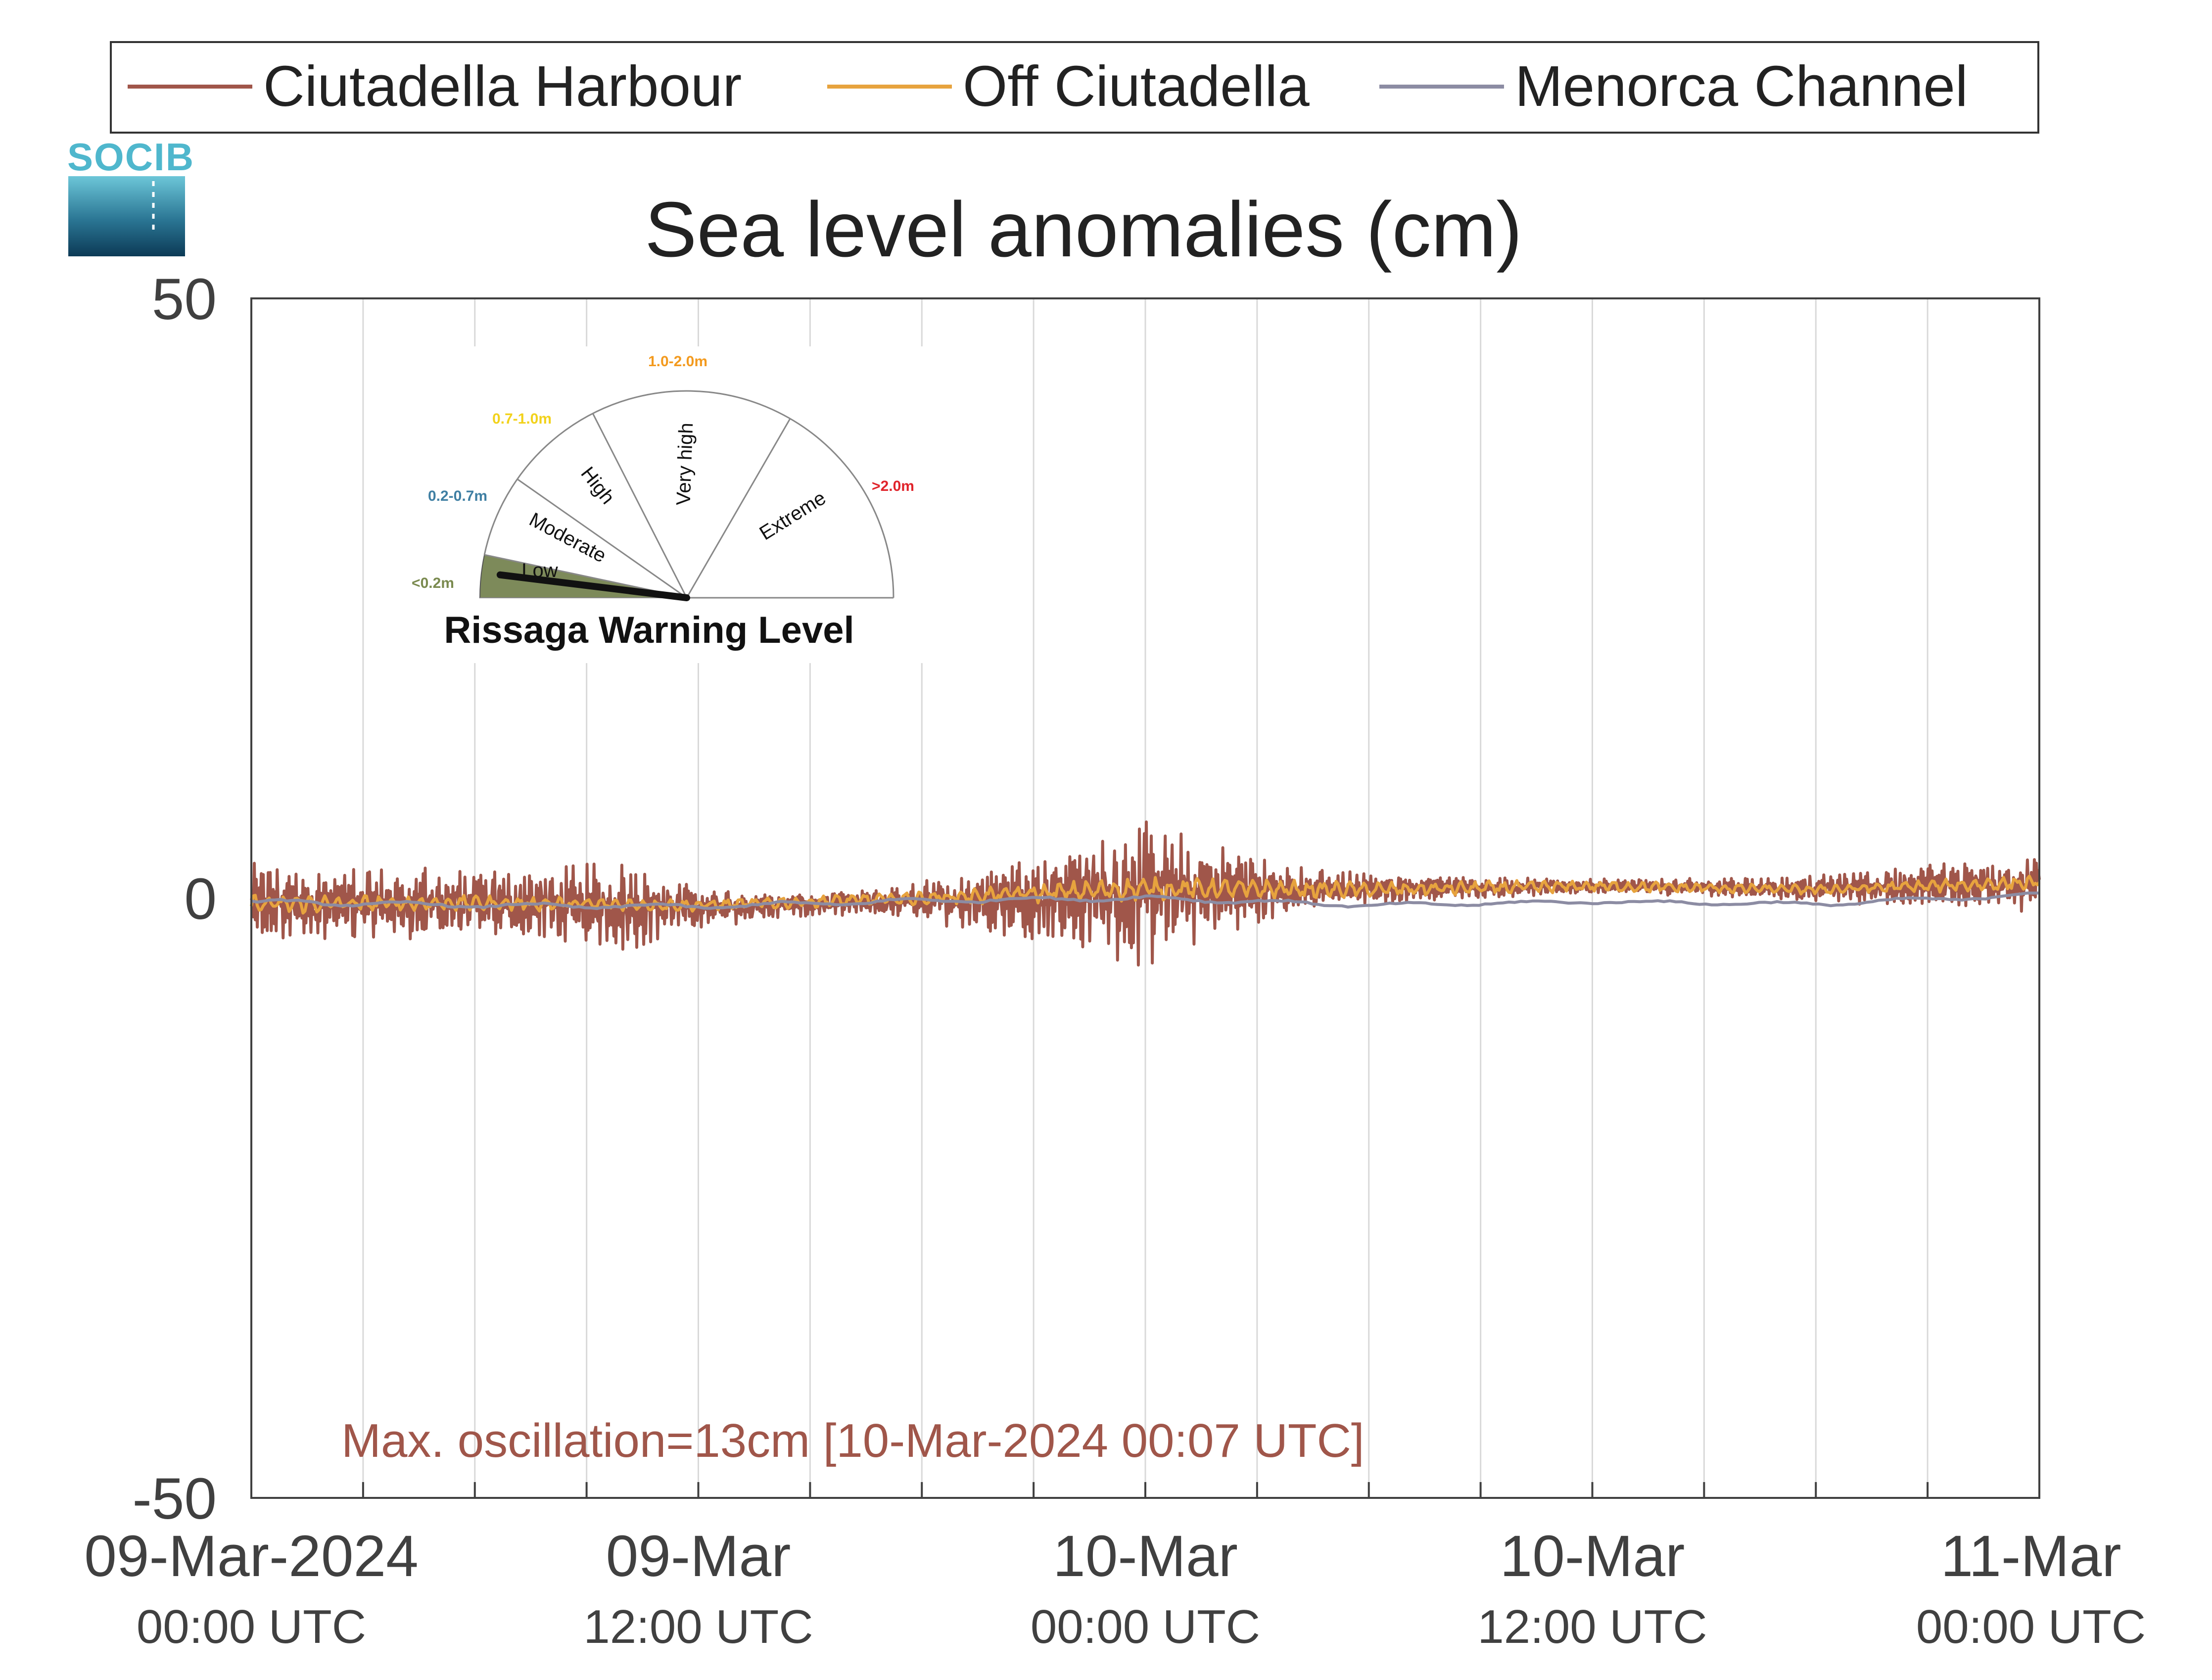  What do you see at coordinates (126, 216) in the screenshot?
I see `logo-gradient-block` at bounding box center [126, 216].